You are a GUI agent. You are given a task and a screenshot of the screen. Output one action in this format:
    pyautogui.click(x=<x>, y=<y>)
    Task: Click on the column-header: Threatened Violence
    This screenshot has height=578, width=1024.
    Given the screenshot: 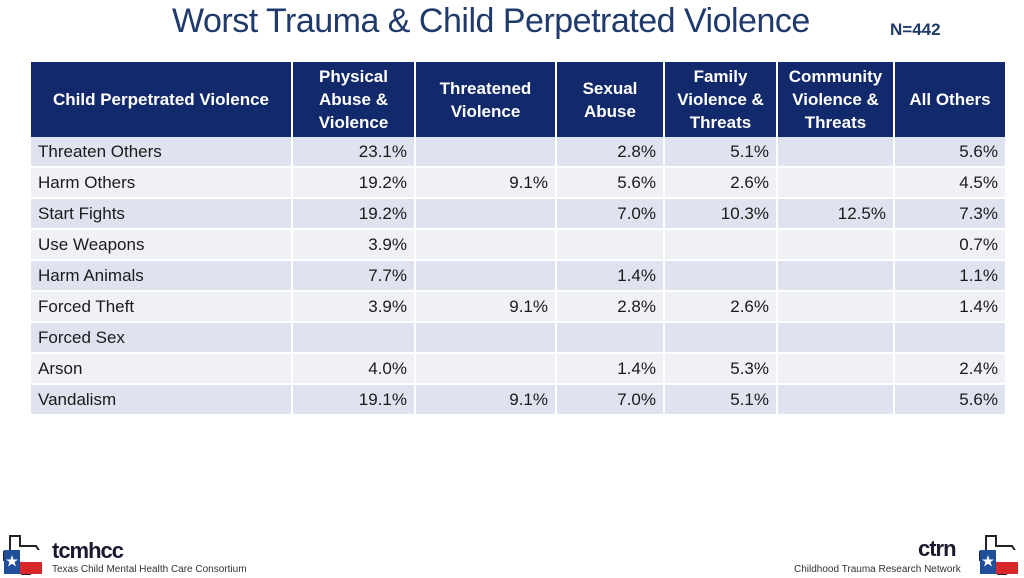 What is the action you would take?
    pyautogui.click(x=486, y=99)
    